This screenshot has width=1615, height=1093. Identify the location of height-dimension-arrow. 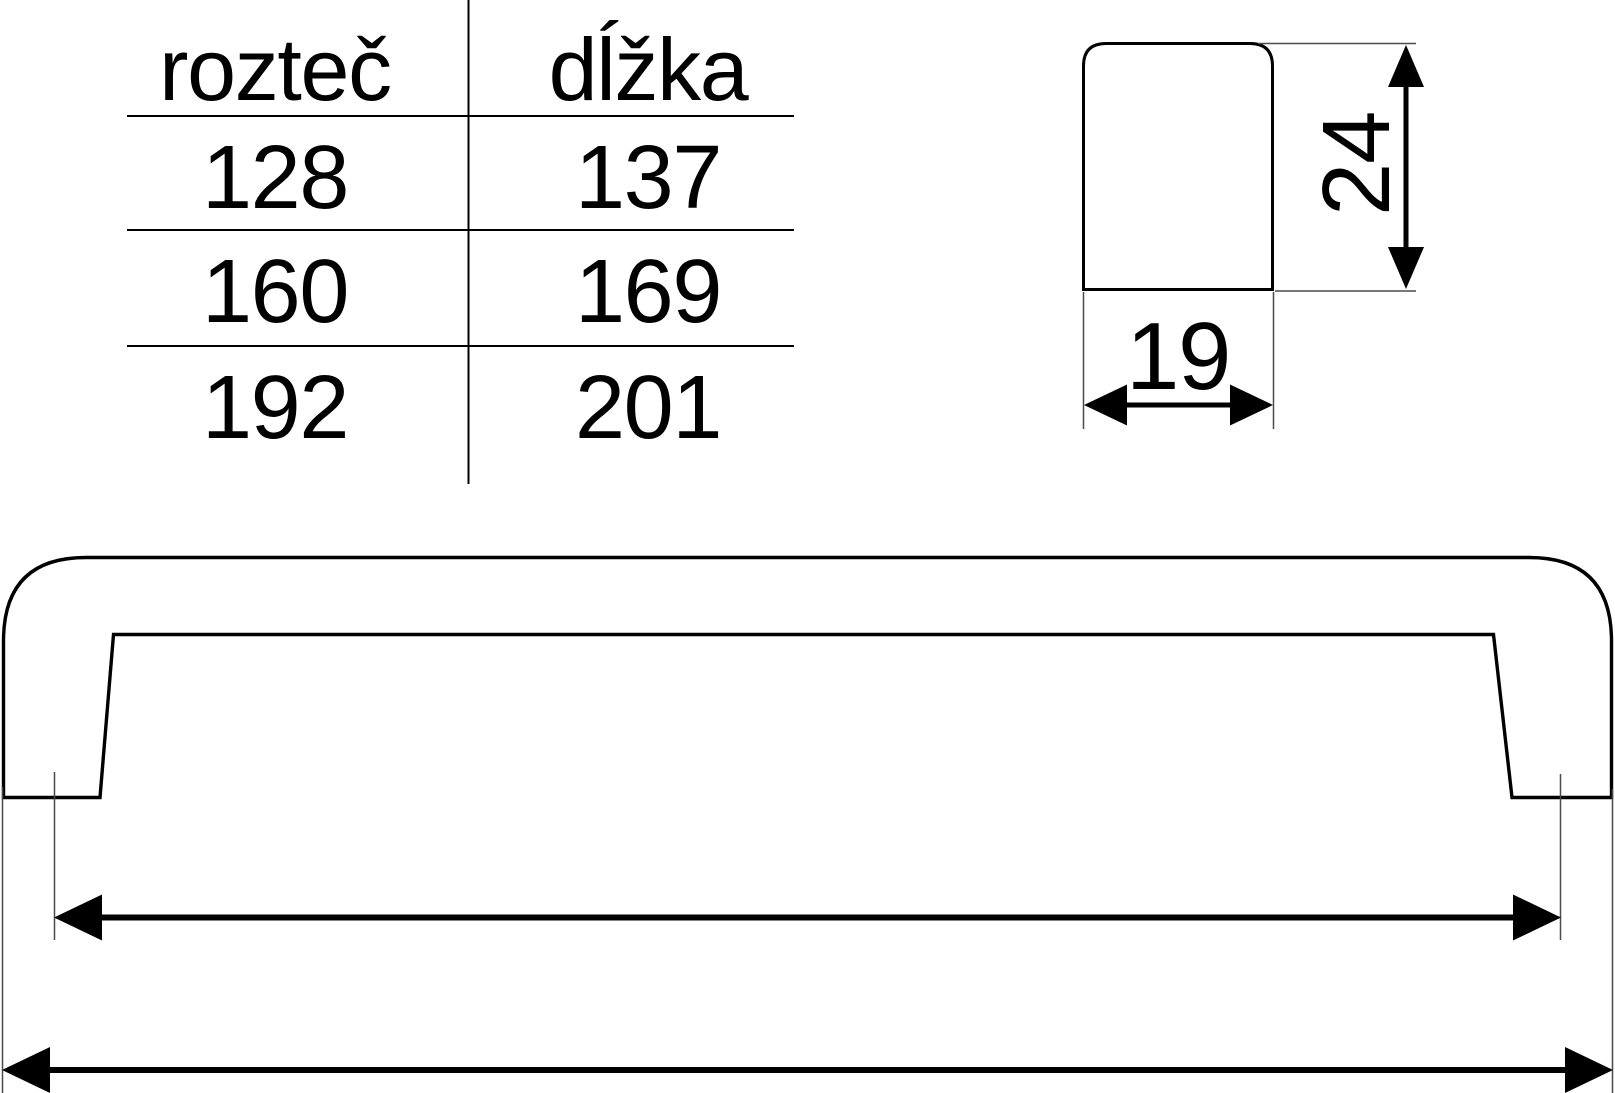
(1406, 167).